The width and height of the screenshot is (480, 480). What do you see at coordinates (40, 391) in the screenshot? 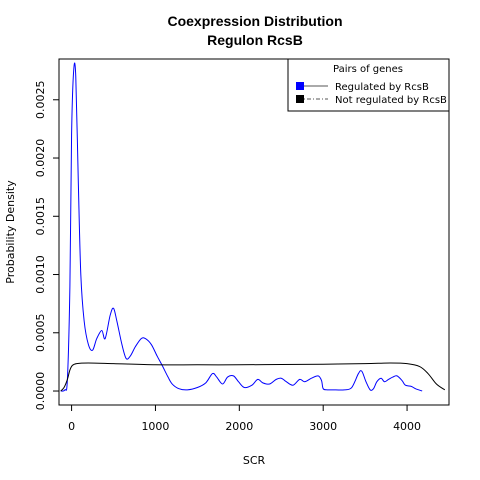
I see `y-tick-label: 0.0000` at bounding box center [40, 391].